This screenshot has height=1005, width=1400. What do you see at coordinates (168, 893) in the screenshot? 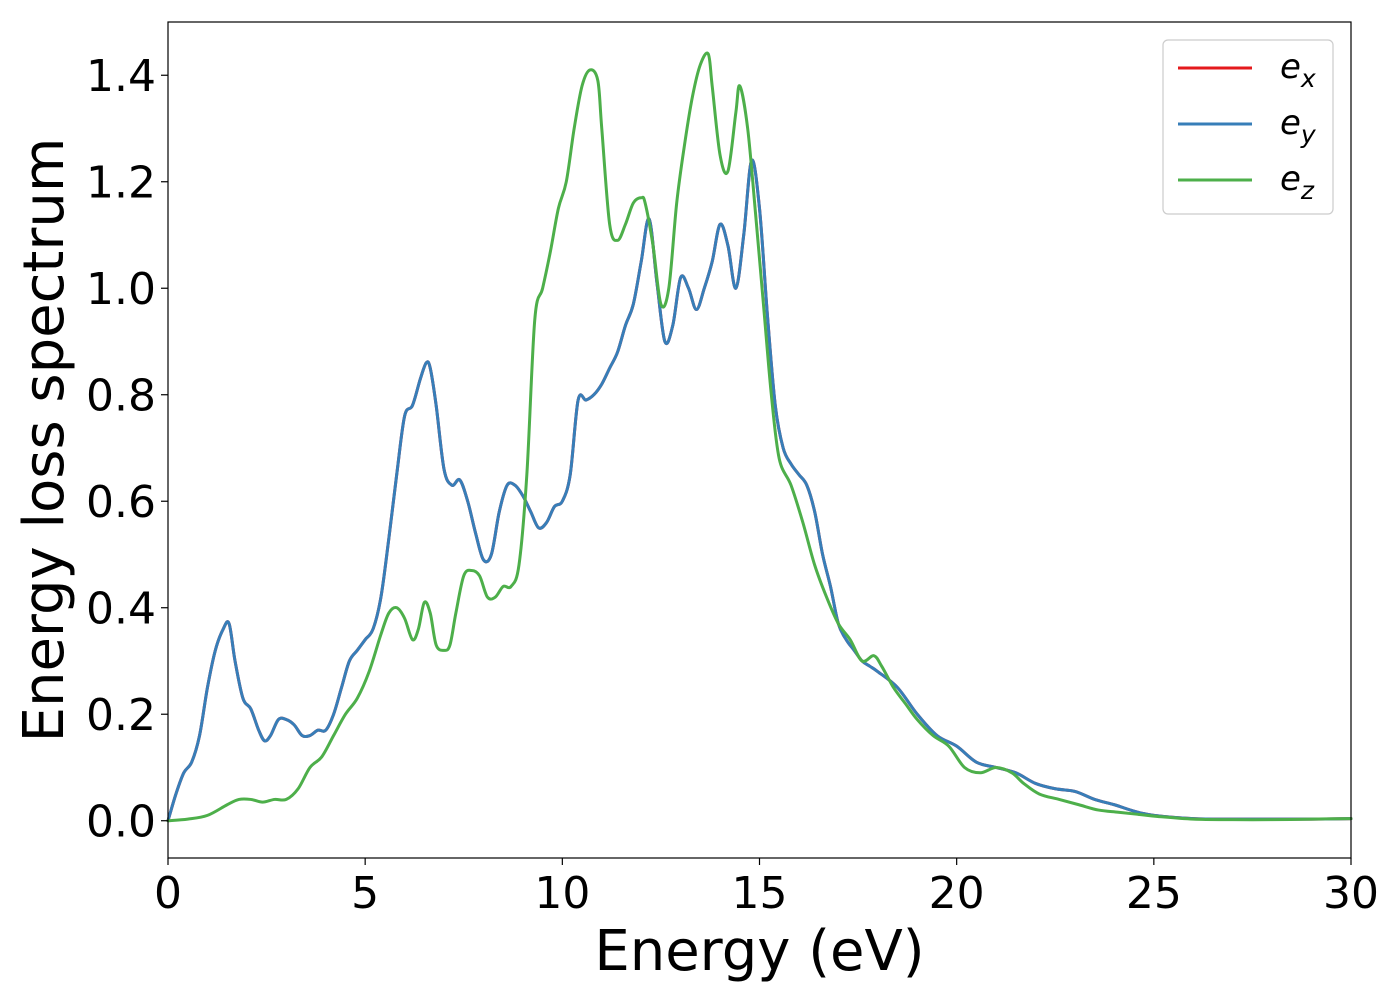
I see `x-tick-label: 0` at bounding box center [168, 893].